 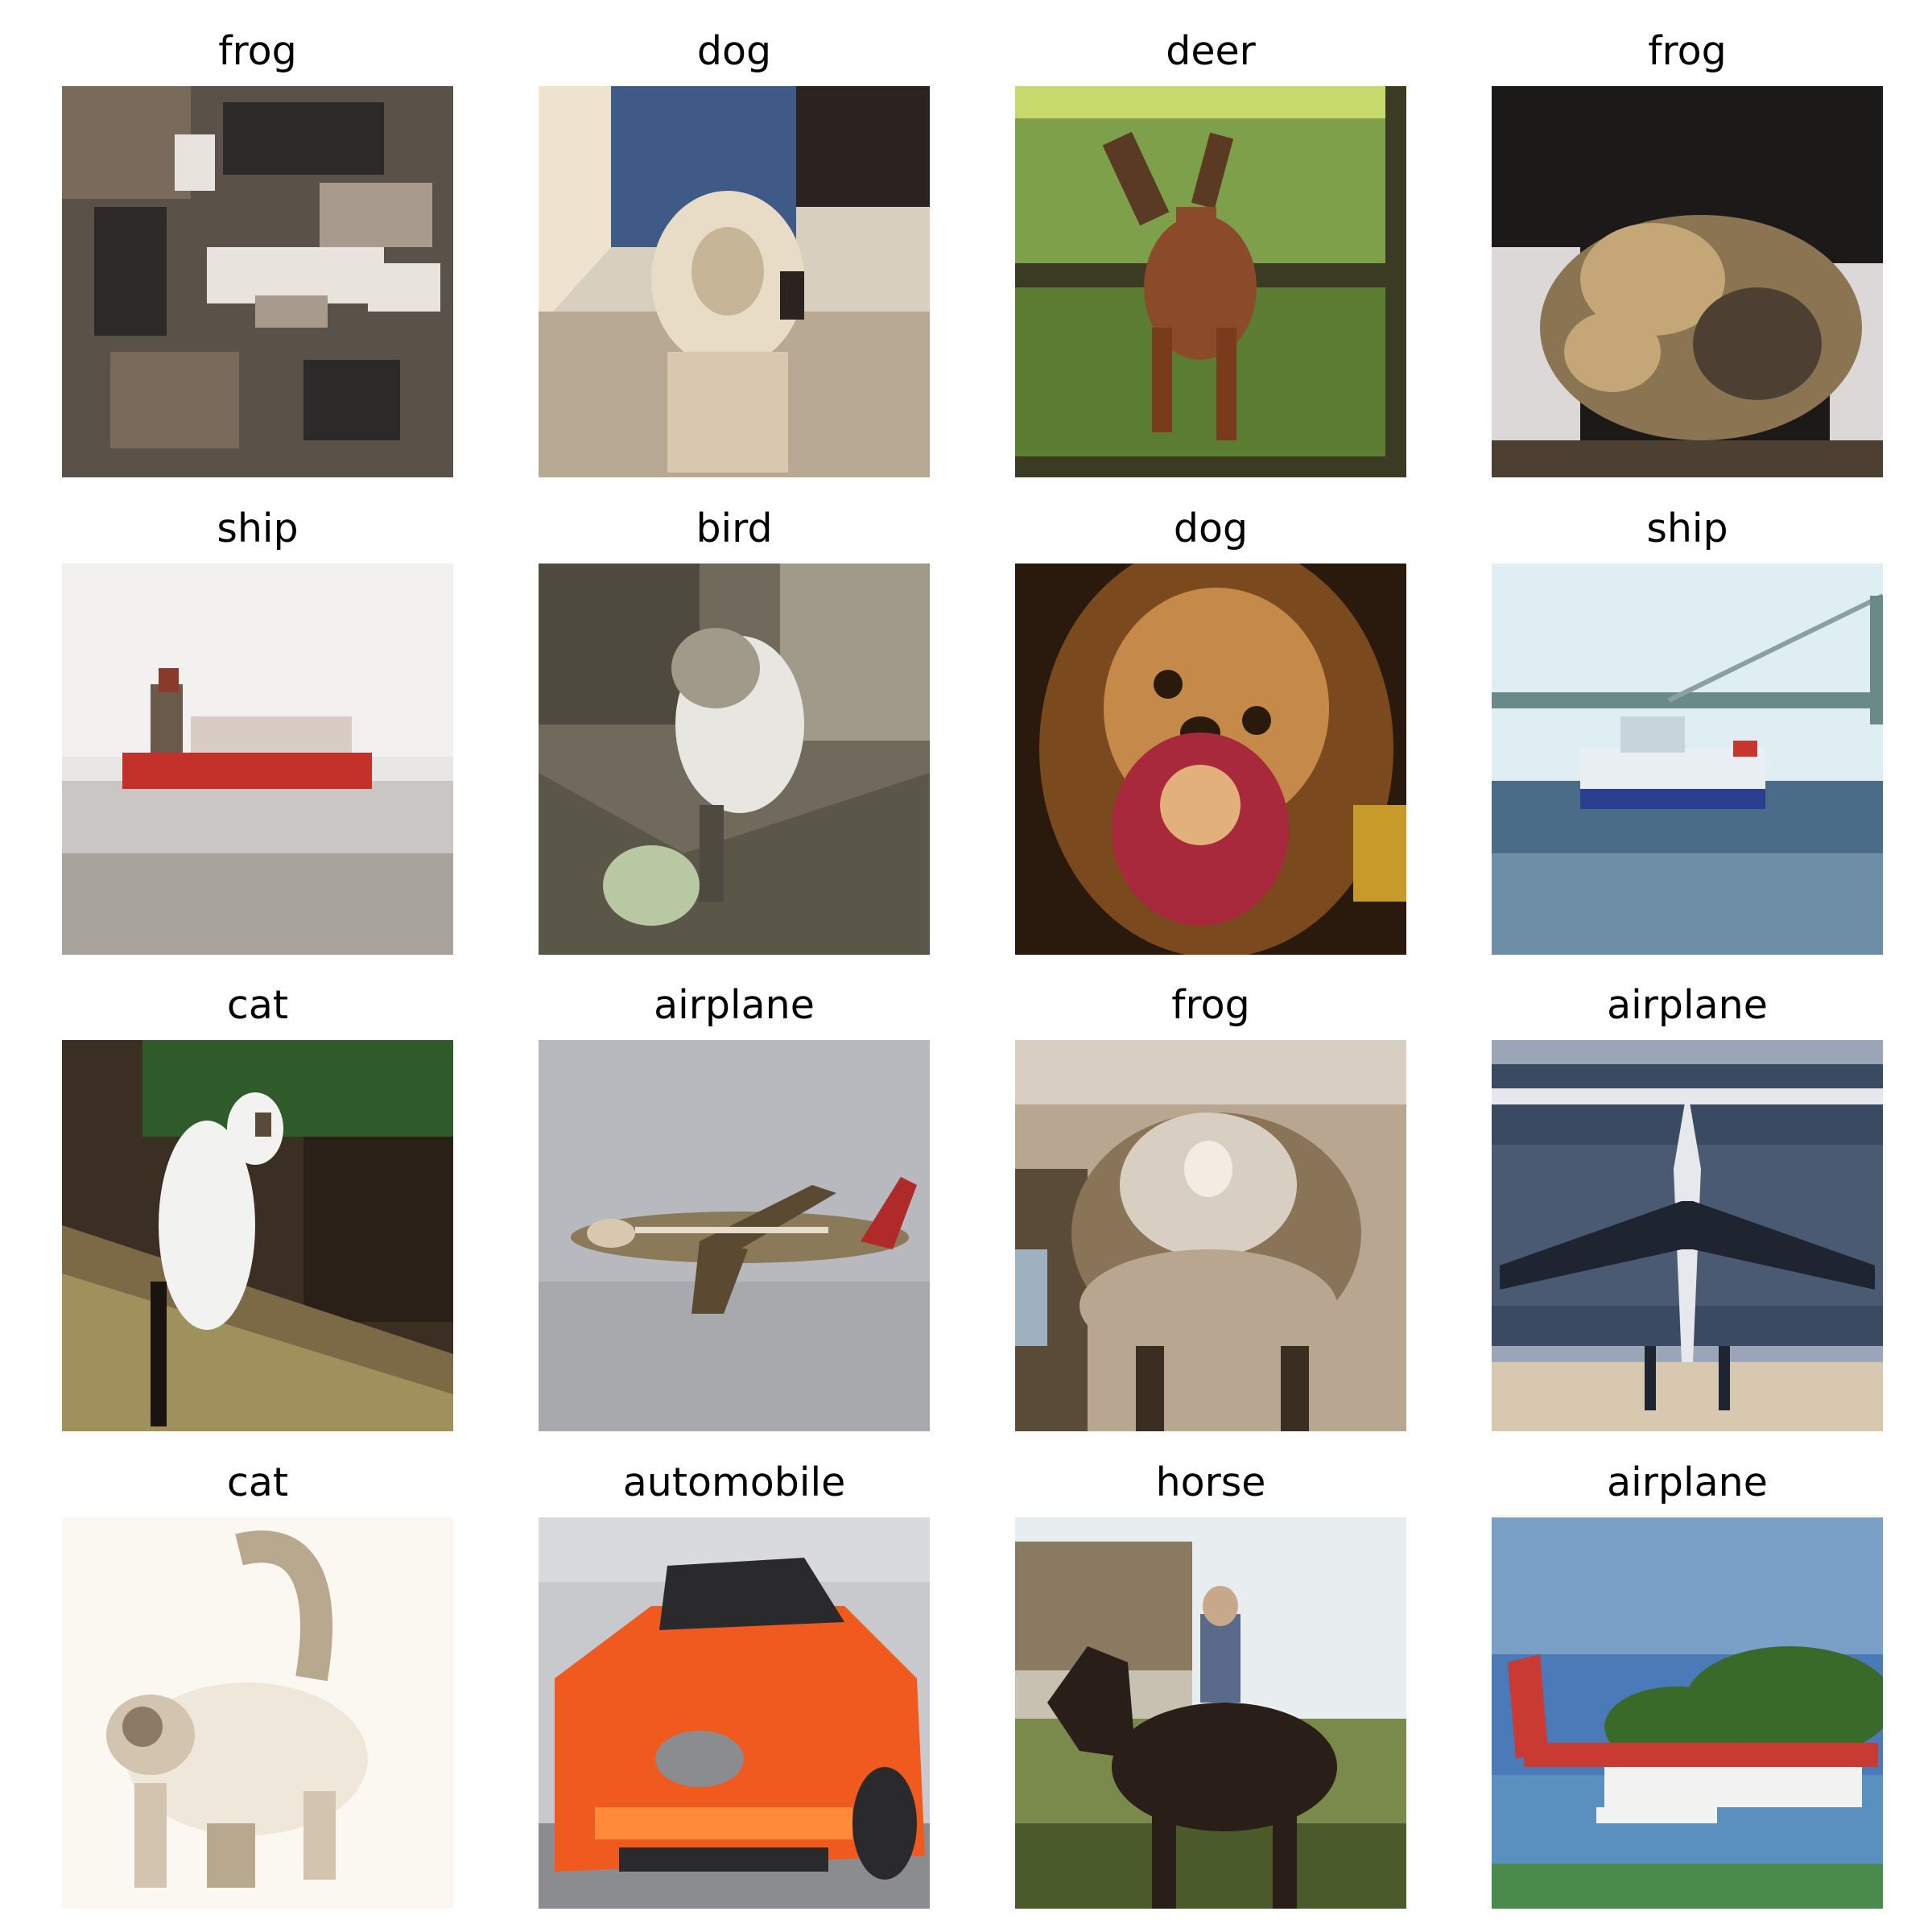 What do you see at coordinates (734, 528) in the screenshot?
I see `tile-label: bird` at bounding box center [734, 528].